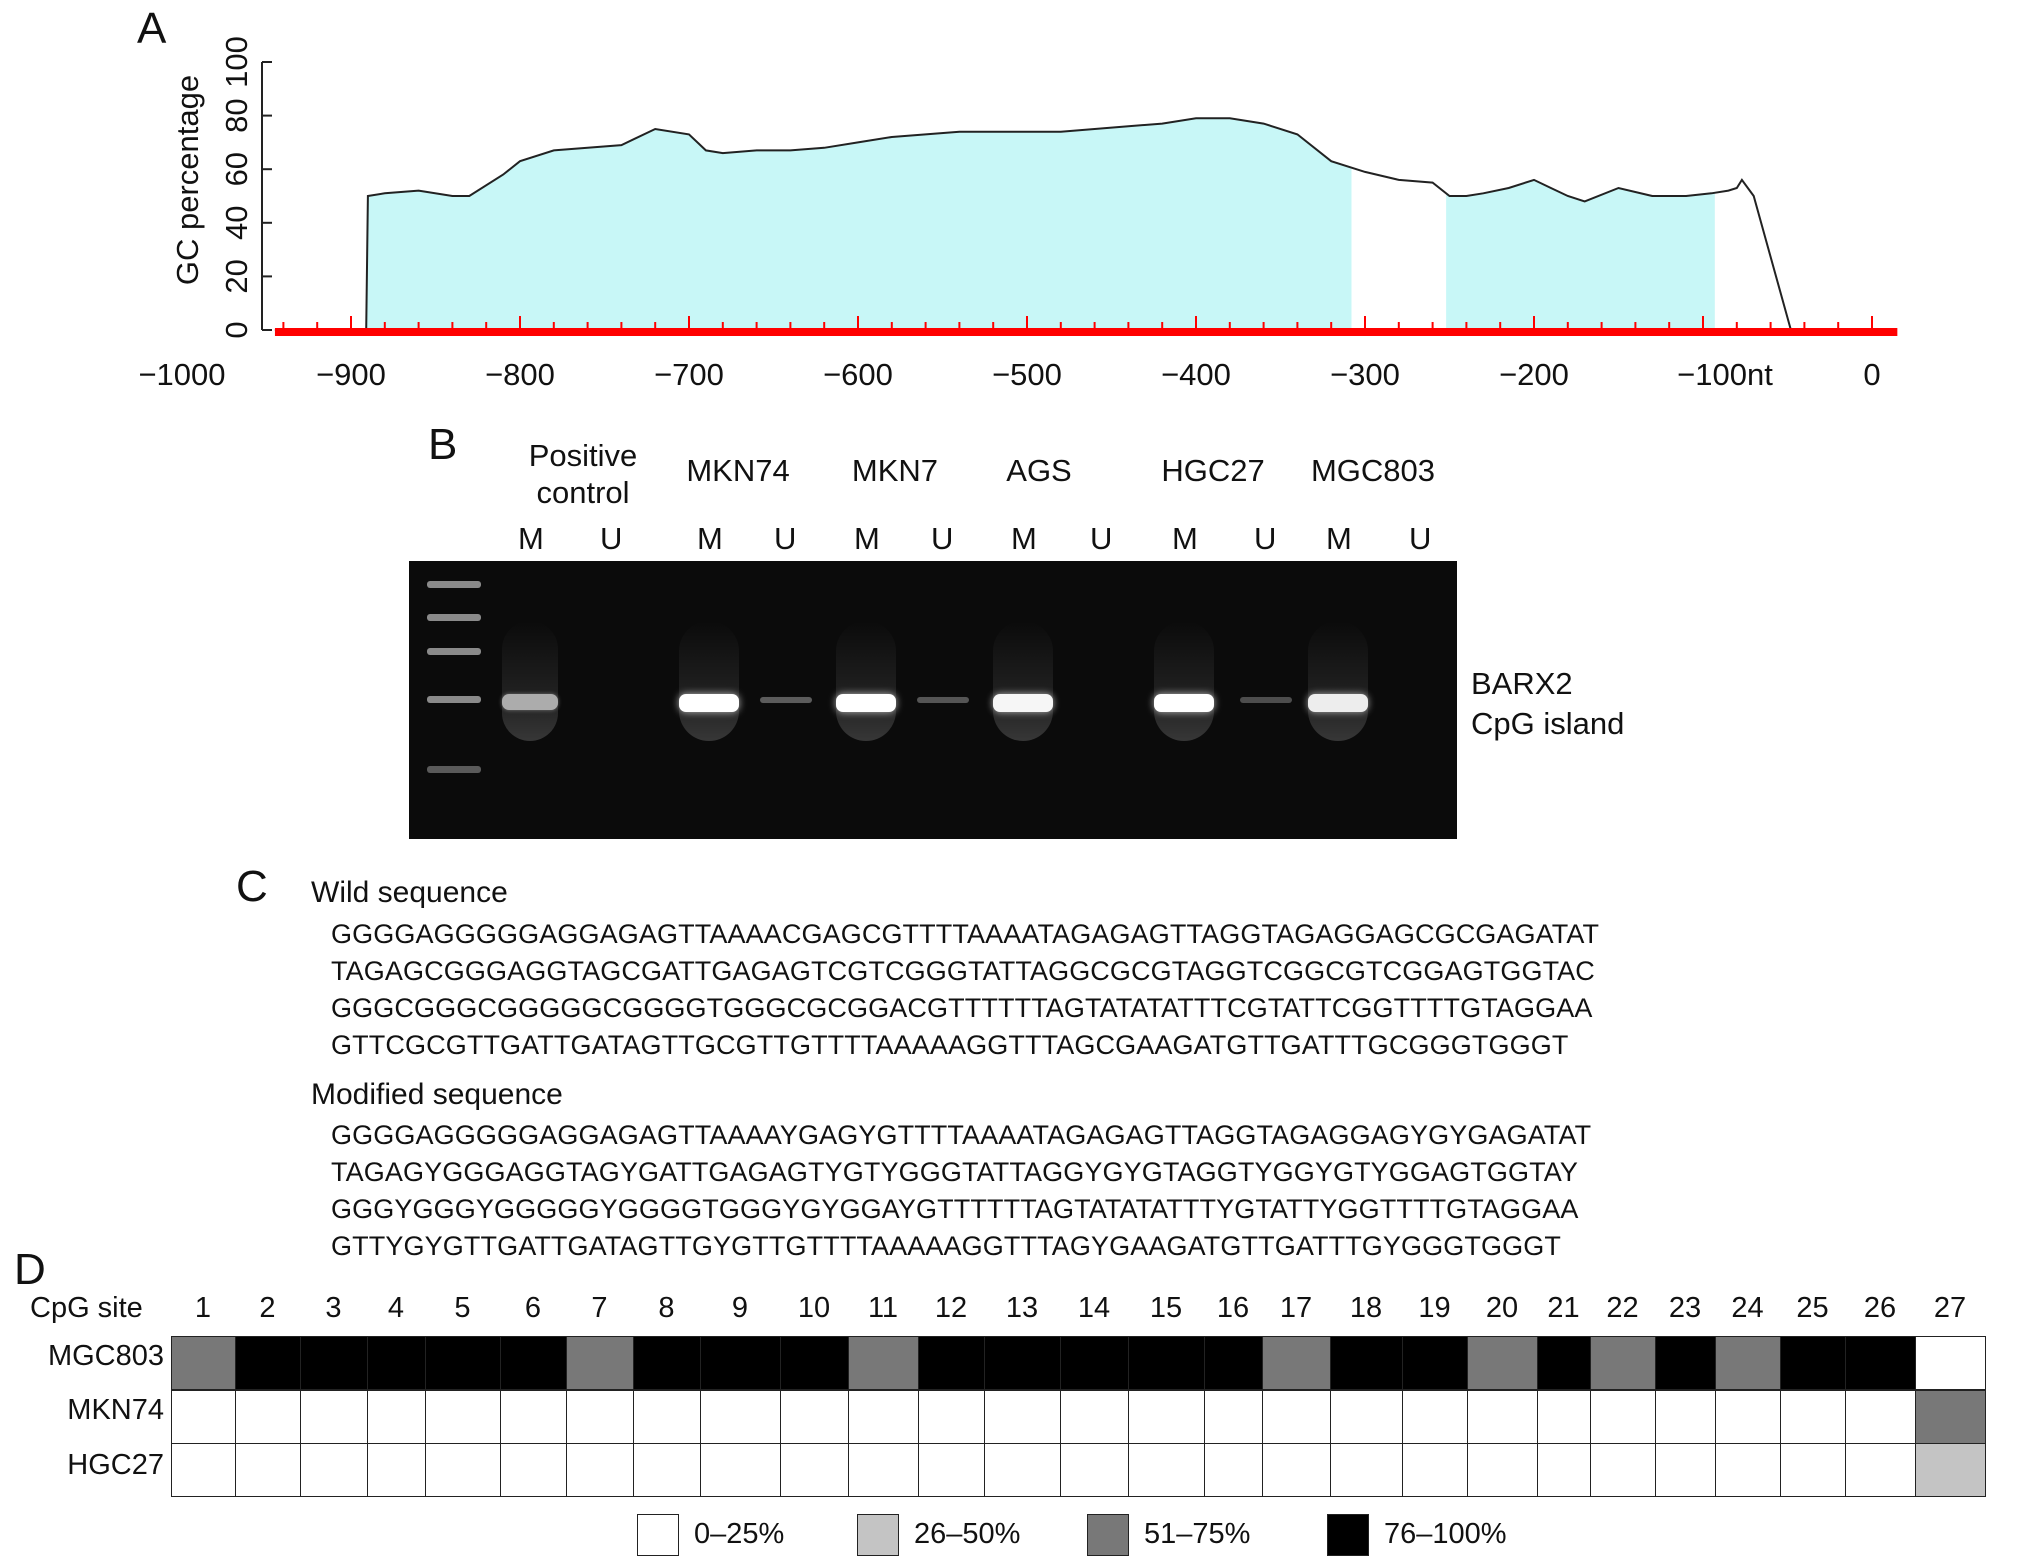  Describe the element at coordinates (115, 1465) in the screenshot. I see `cell-line-label: HGC27` at that location.